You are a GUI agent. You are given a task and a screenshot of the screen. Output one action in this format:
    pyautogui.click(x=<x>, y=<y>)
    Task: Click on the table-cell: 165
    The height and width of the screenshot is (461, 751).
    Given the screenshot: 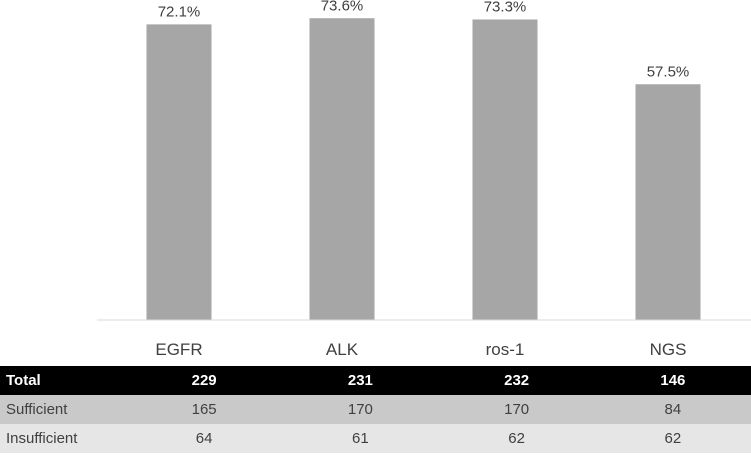 What is the action you would take?
    pyautogui.click(x=204, y=409)
    